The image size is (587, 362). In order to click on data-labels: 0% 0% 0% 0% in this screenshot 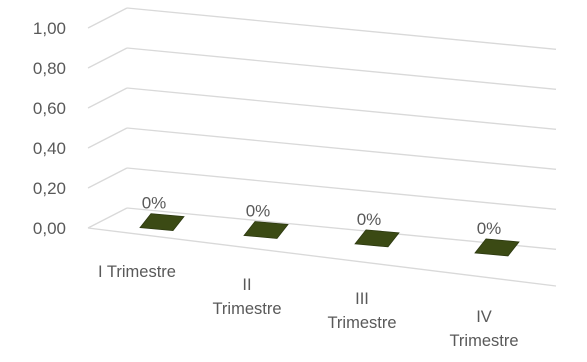, I will do `click(322, 216)`.